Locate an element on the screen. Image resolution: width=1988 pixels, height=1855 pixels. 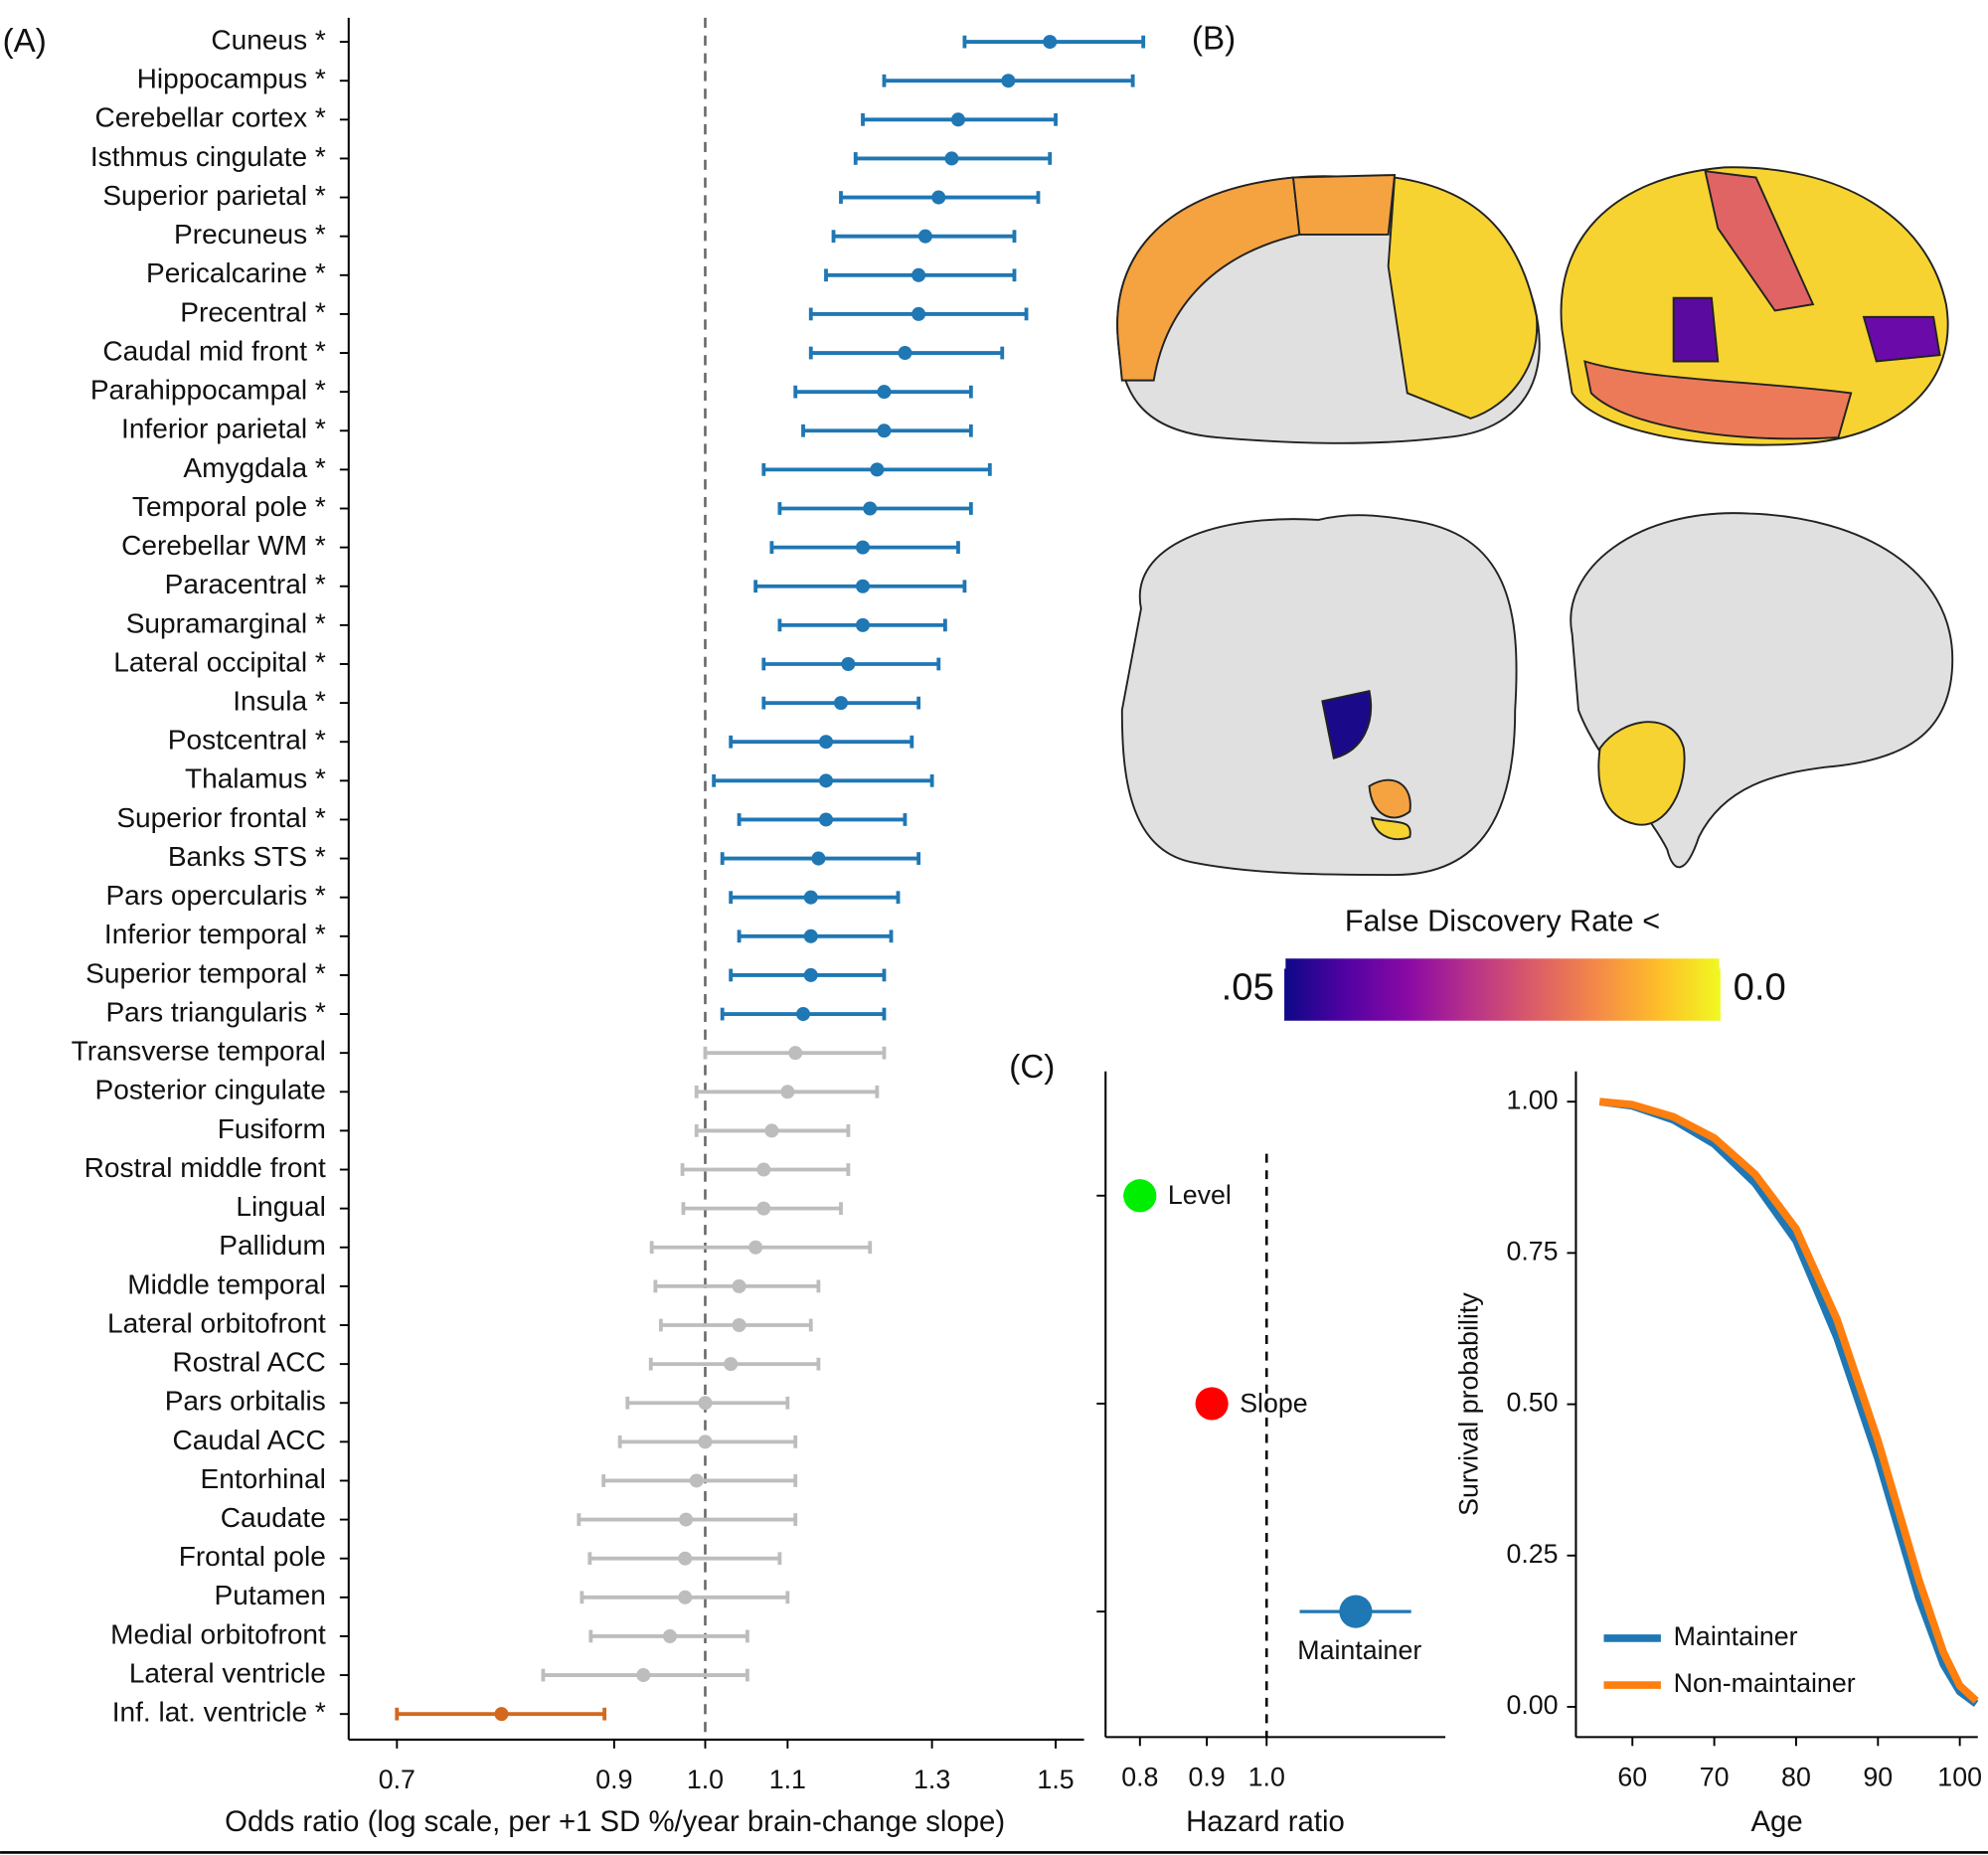
y-tick-label: Hippocampus * is located at coordinates (231, 79).